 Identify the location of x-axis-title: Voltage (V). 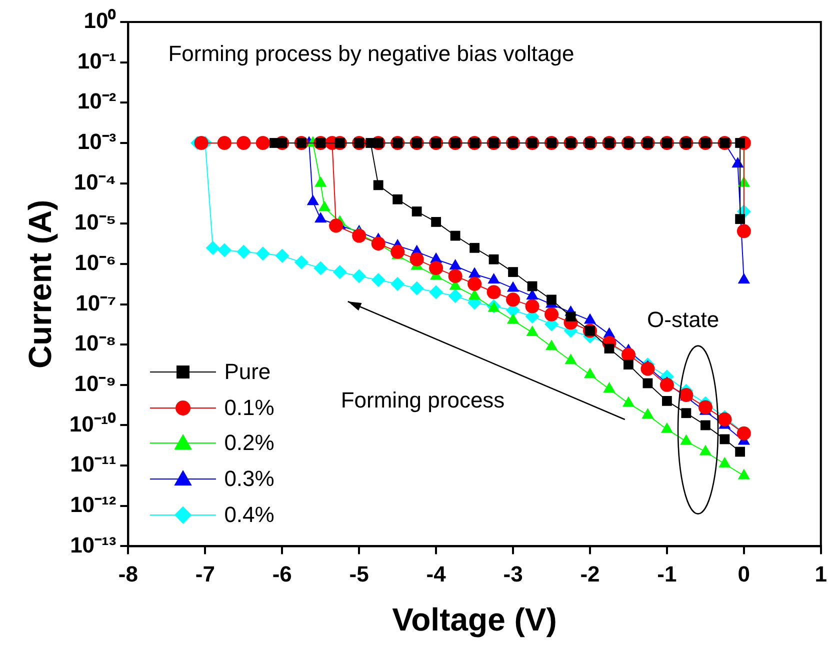
(474, 620).